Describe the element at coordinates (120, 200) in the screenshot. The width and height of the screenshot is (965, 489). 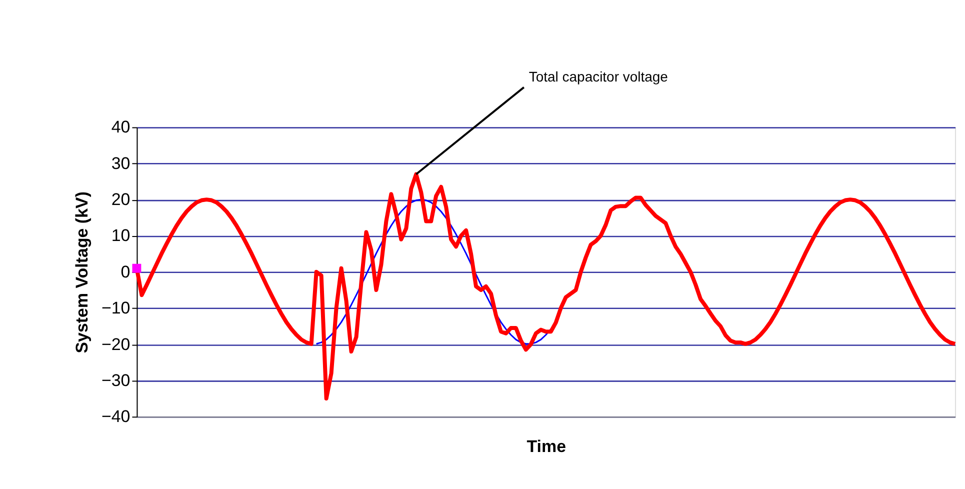
I see `y-tick-label: 20` at that location.